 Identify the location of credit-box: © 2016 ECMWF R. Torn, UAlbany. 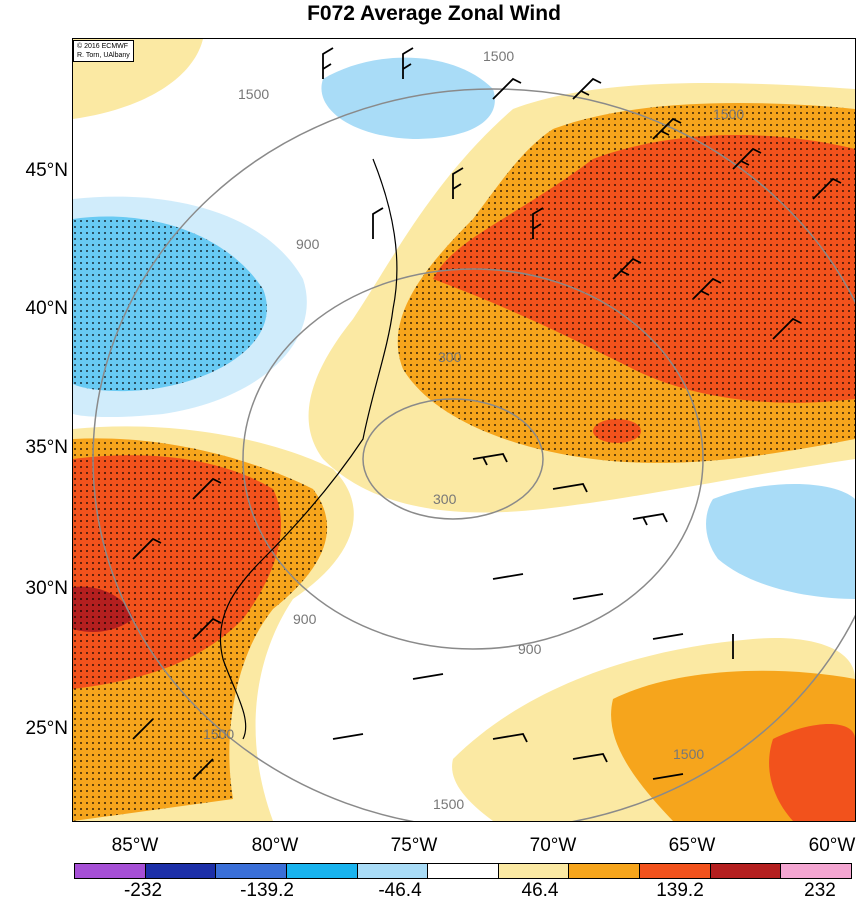
(103, 51).